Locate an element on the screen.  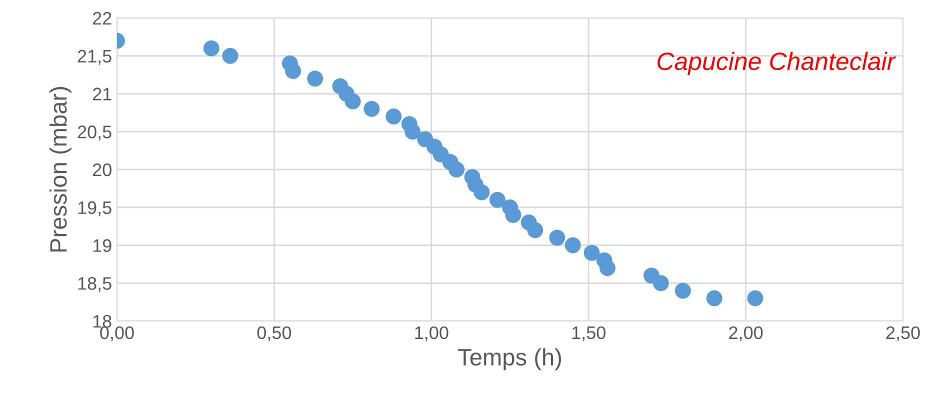
y-tick-label: 20,5 is located at coordinates (95, 133).